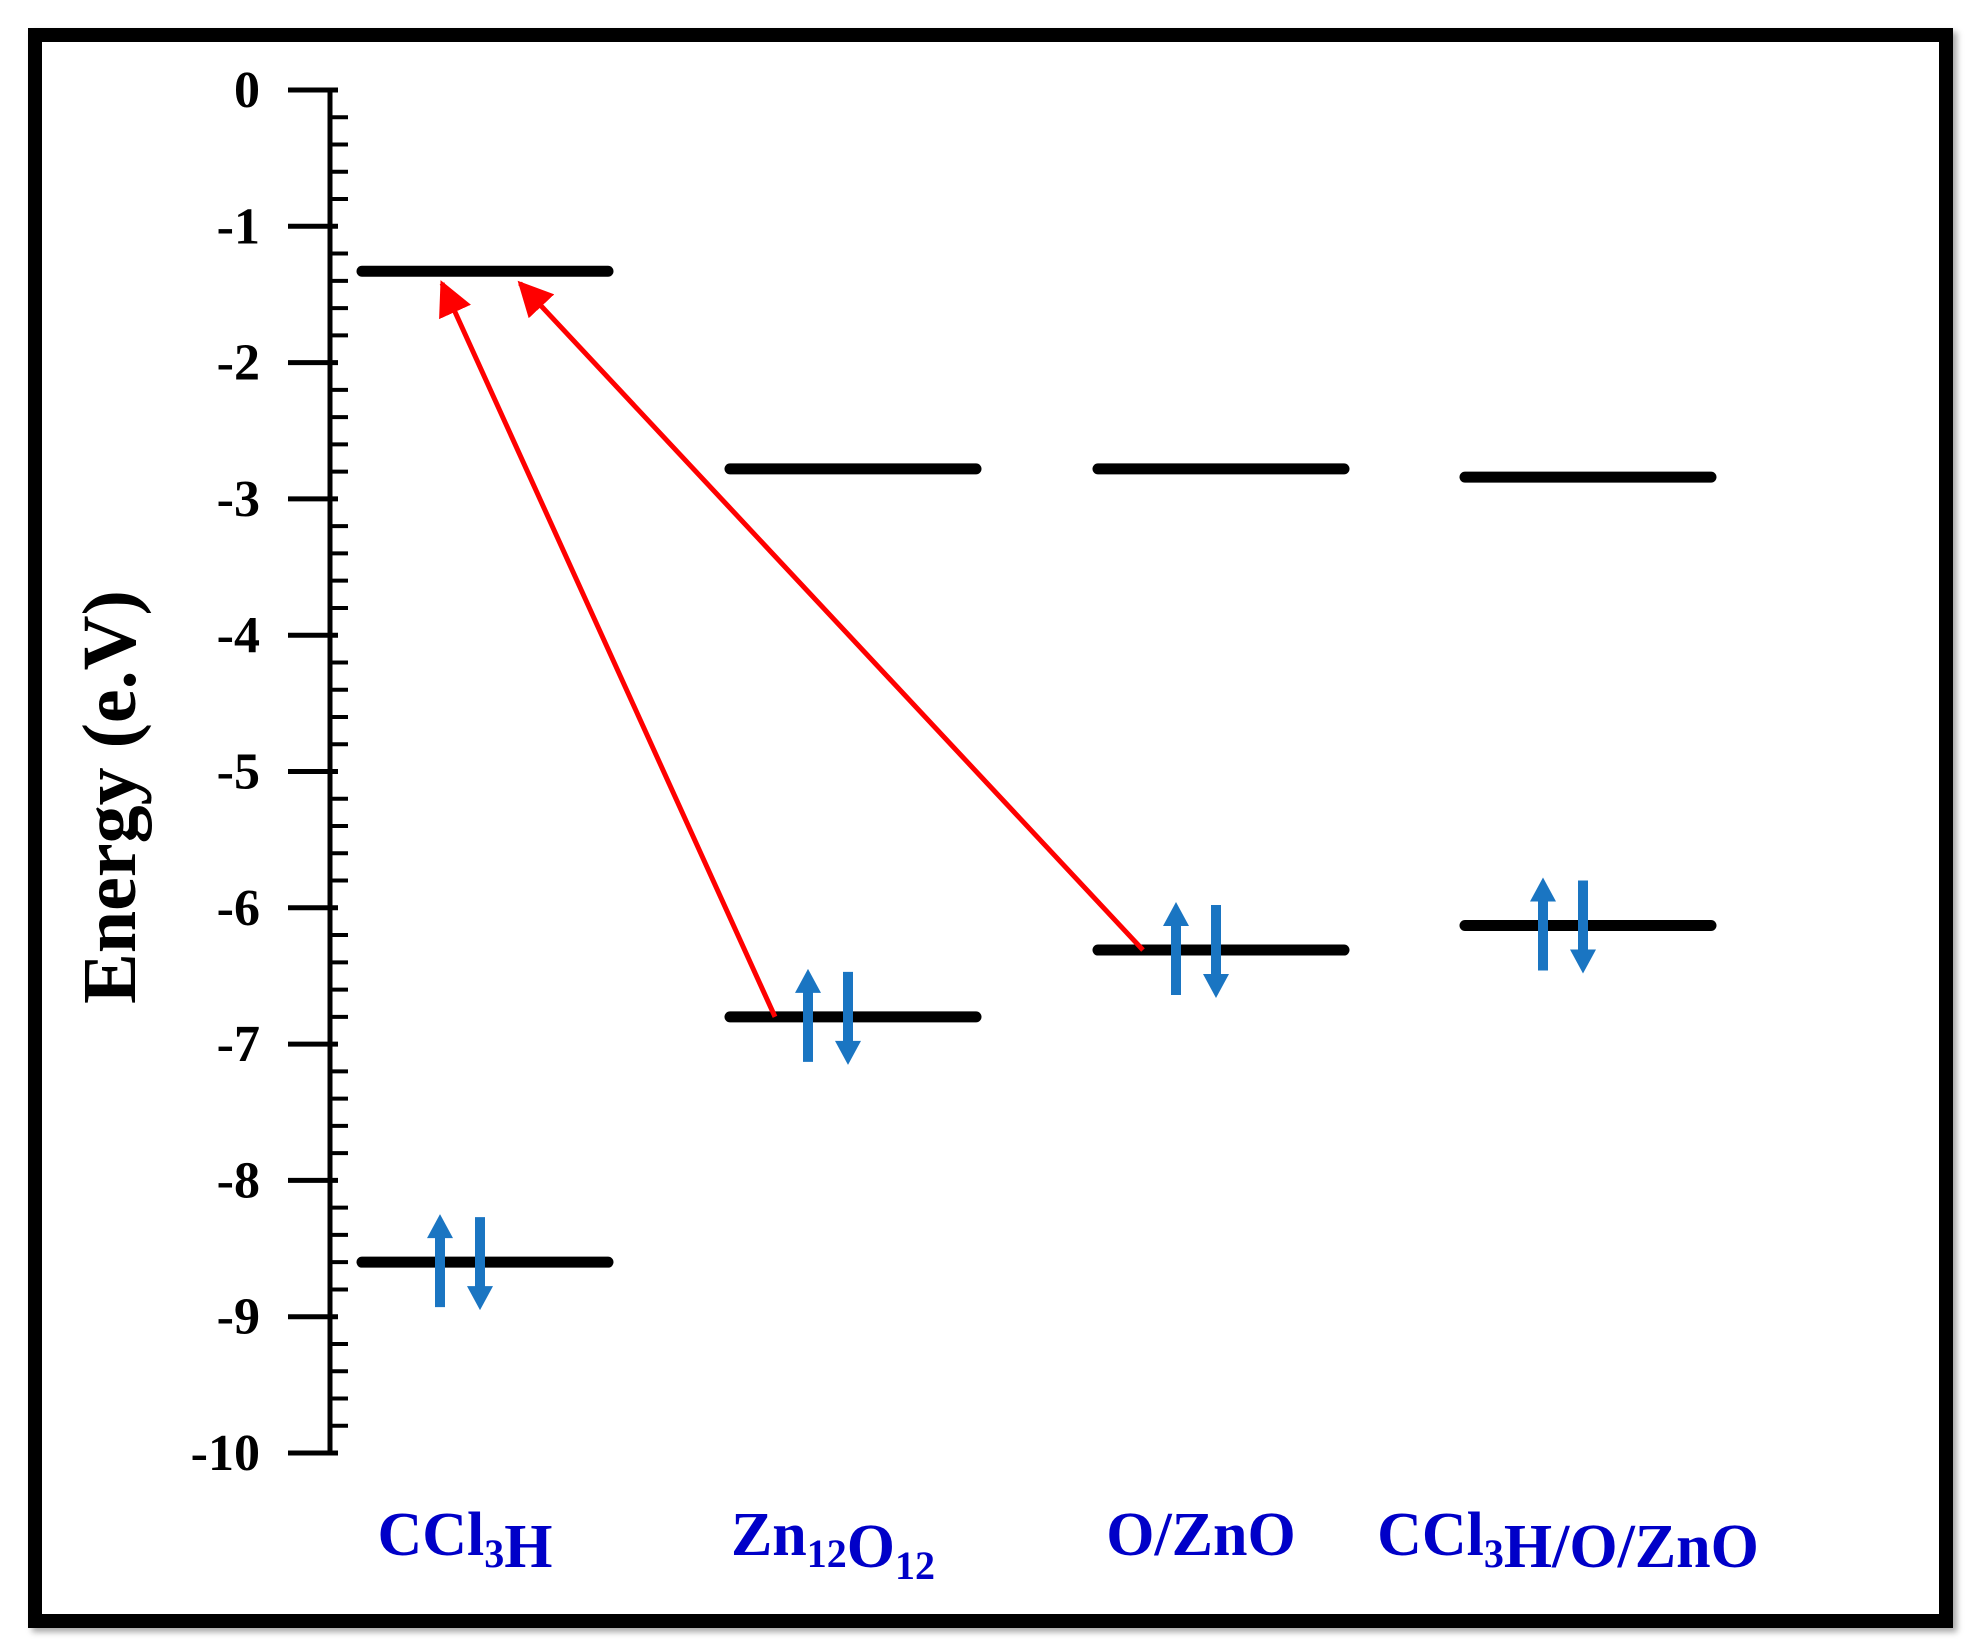 The width and height of the screenshot is (1967, 1639). I want to click on y-axis-label: Energy (e.V), so click(110, 797).